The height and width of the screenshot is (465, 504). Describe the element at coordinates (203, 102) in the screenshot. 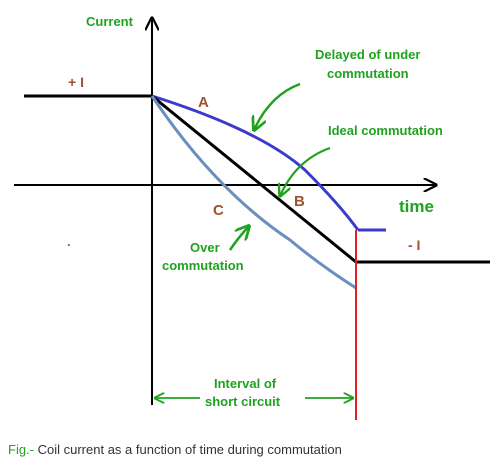

I see `curve-a-label: A` at that location.